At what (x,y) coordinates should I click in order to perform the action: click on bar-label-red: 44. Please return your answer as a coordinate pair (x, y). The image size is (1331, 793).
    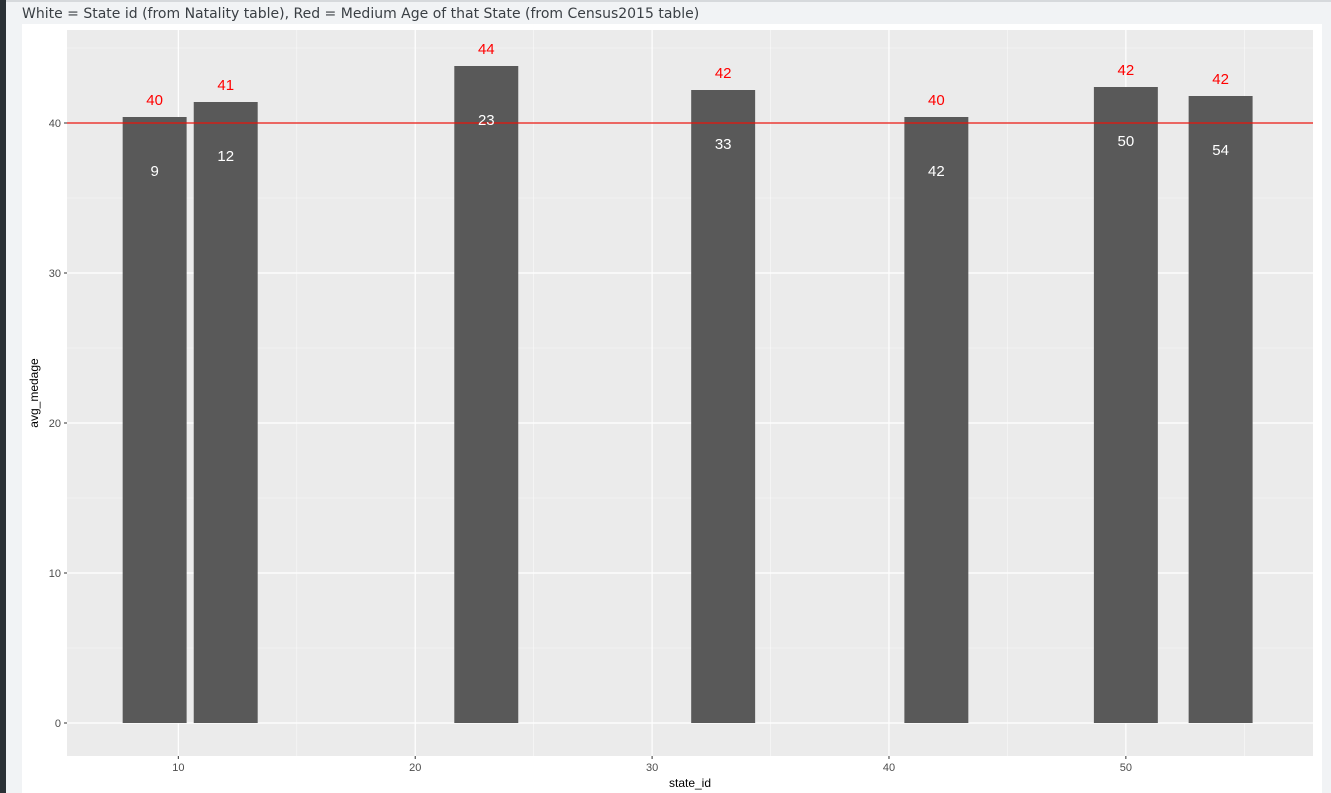
    Looking at the image, I should click on (486, 49).